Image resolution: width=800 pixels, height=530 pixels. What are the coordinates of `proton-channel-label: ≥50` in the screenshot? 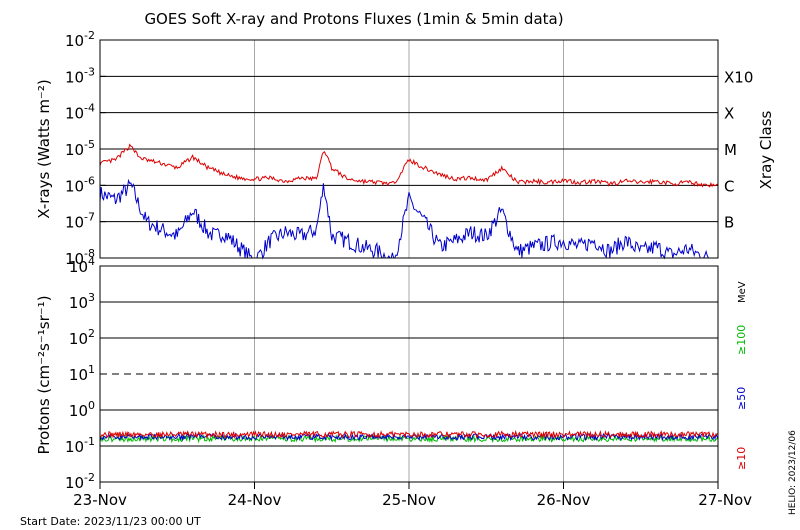 It's located at (741, 398).